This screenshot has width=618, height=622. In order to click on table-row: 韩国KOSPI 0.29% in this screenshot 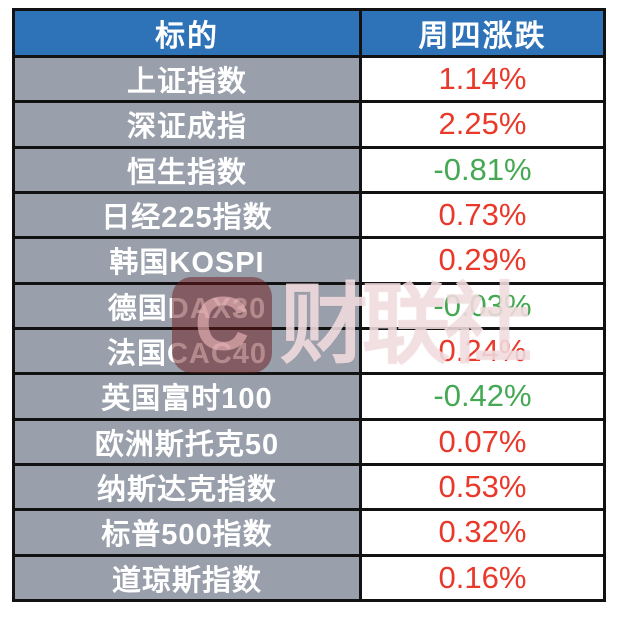, I will do `click(309, 259)`.